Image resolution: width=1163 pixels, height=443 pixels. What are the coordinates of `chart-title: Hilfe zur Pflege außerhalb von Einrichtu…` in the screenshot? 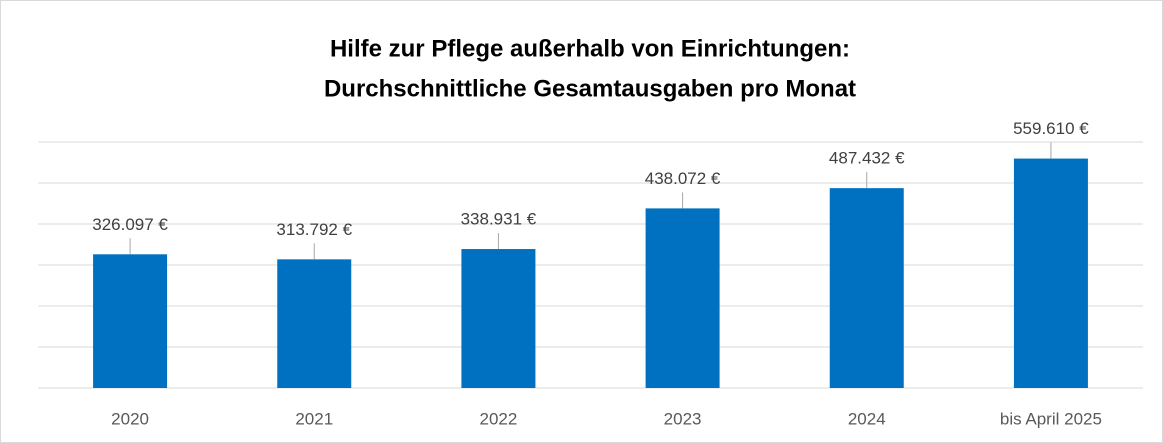 It's located at (590, 48).